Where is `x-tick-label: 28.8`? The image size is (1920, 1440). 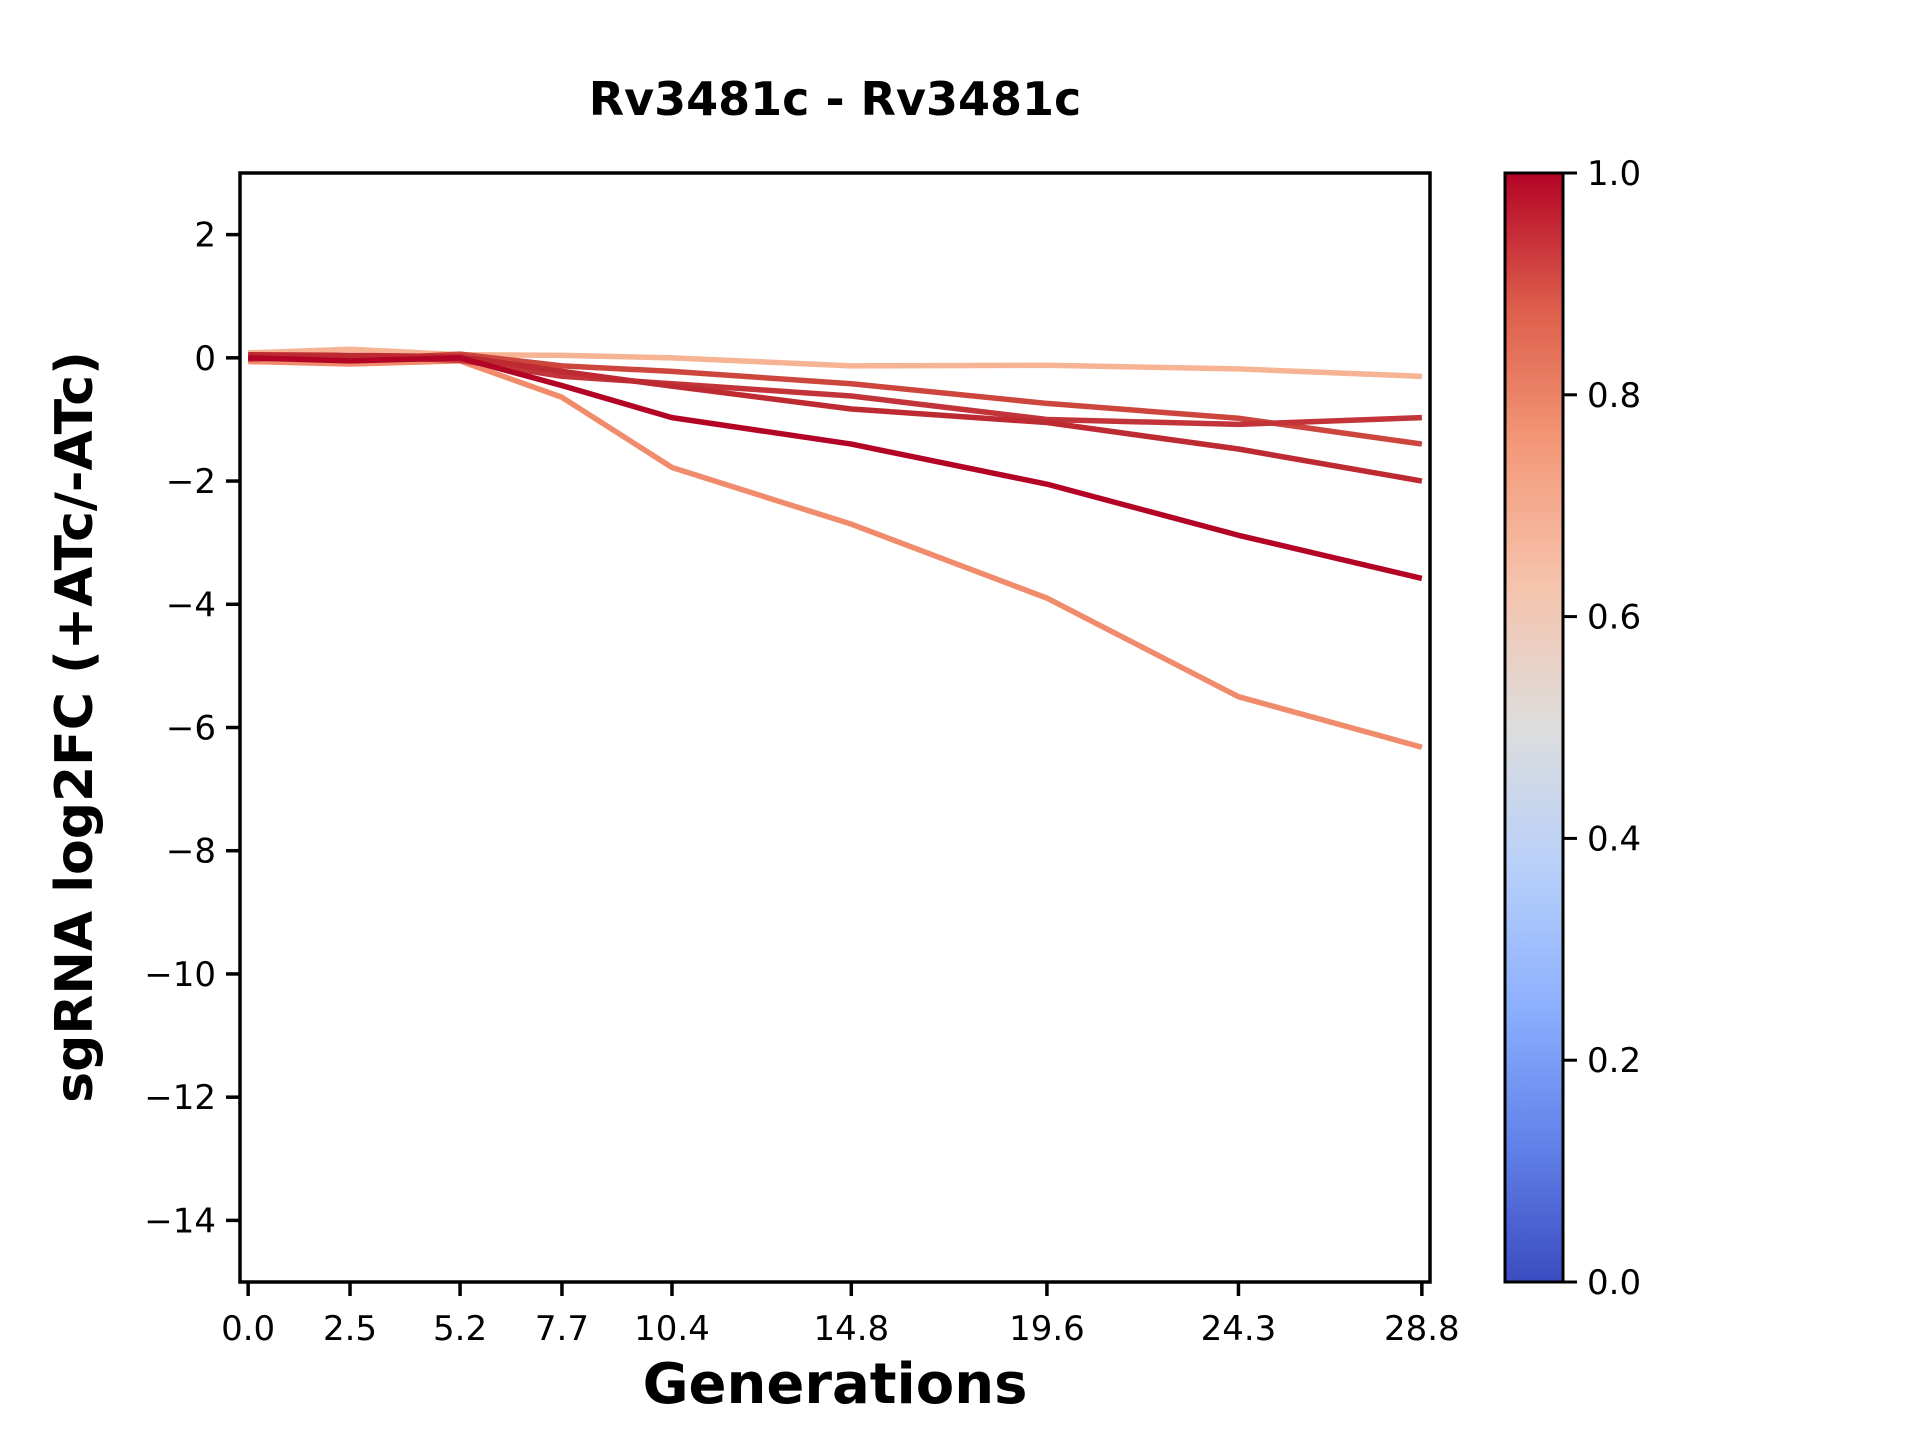 x-tick-label: 28.8 is located at coordinates (1422, 1329).